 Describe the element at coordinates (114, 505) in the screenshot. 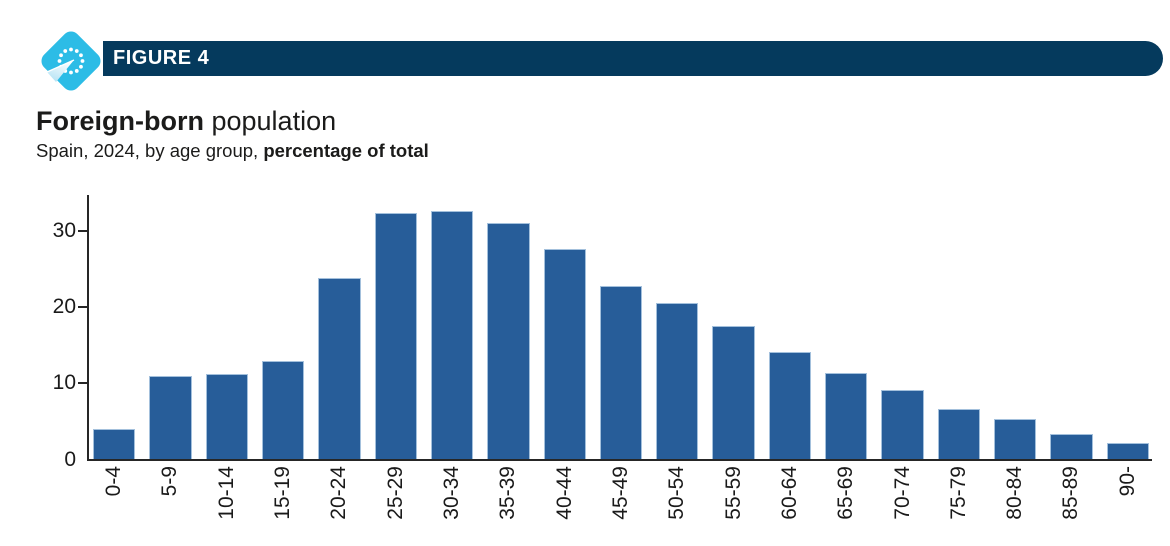

I see `x-tick-0-4: 0-4` at that location.